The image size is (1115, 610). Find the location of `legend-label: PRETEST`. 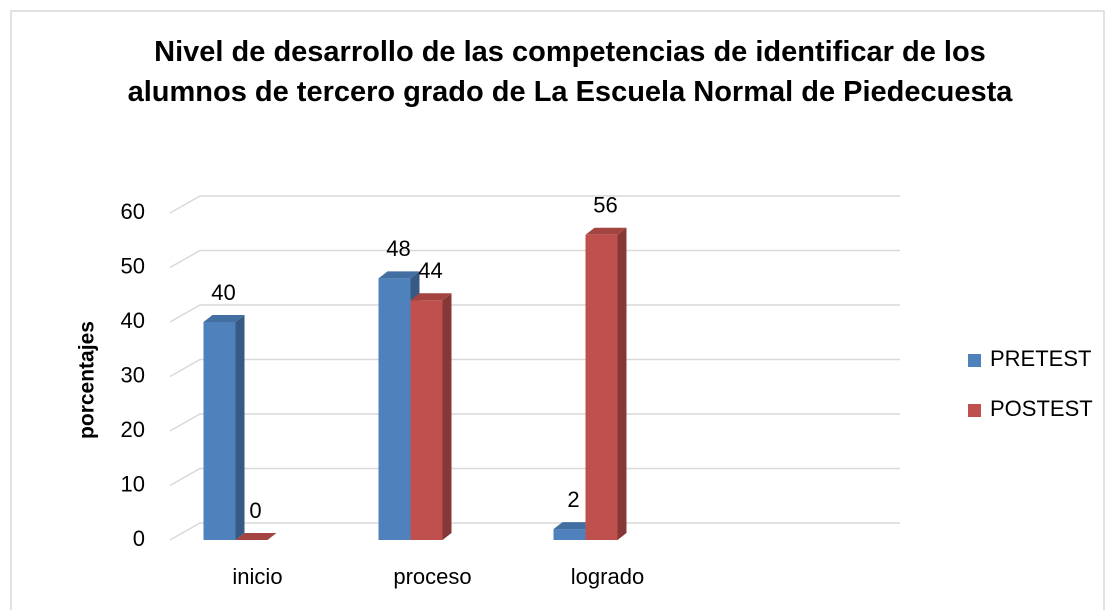

legend-label: PRETEST is located at coordinates (1040, 358).